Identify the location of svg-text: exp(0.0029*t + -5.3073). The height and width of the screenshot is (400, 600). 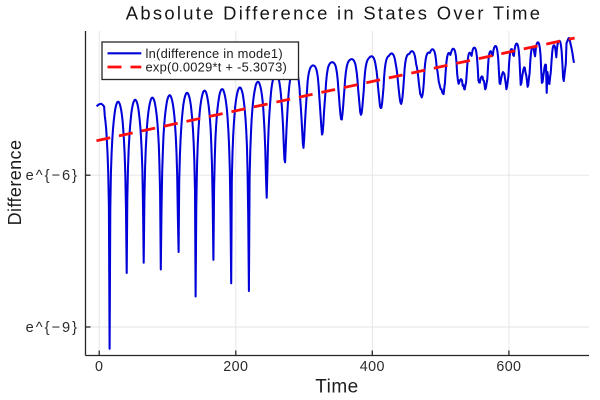
(217, 67).